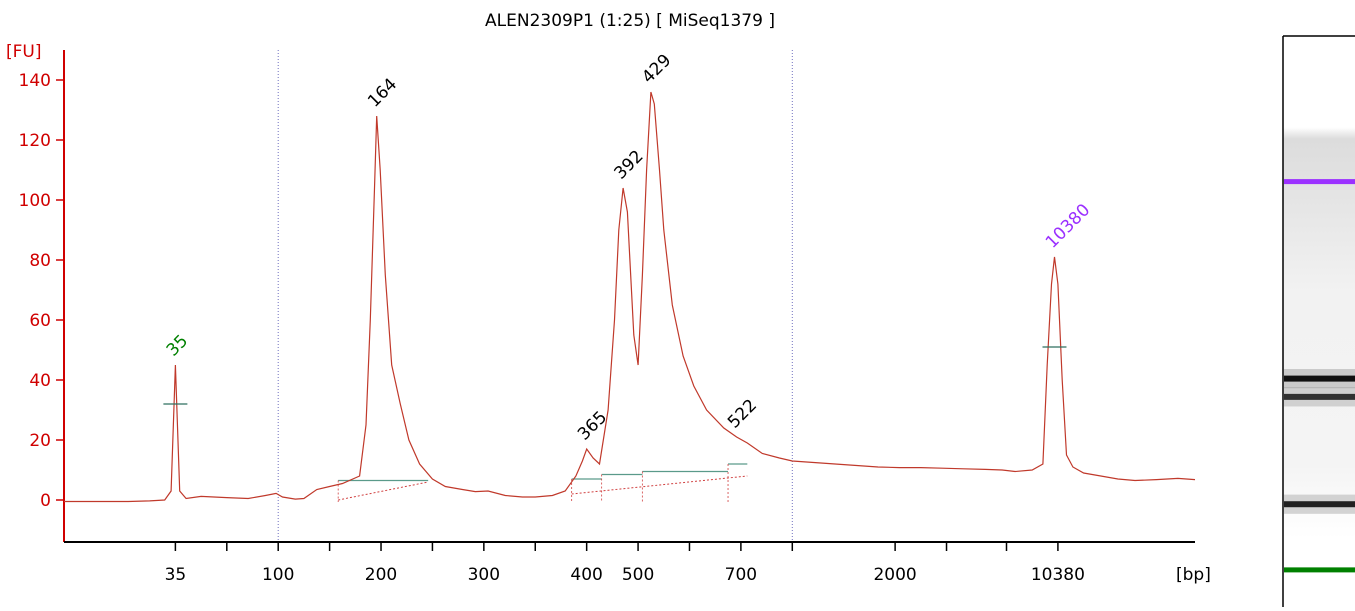  What do you see at coordinates (1193, 575) in the screenshot?
I see `x-axis-label: [bp]` at bounding box center [1193, 575].